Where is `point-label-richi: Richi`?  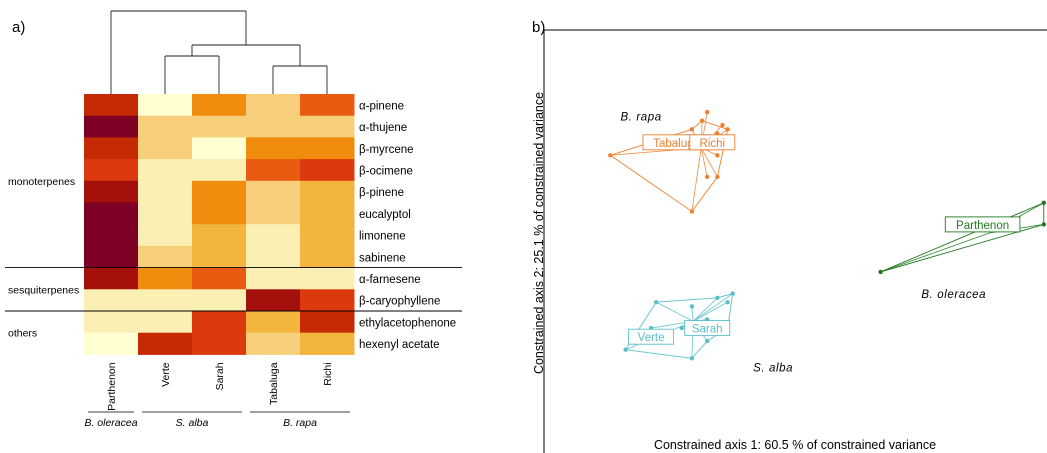 point-label-richi: Richi is located at coordinates (713, 144).